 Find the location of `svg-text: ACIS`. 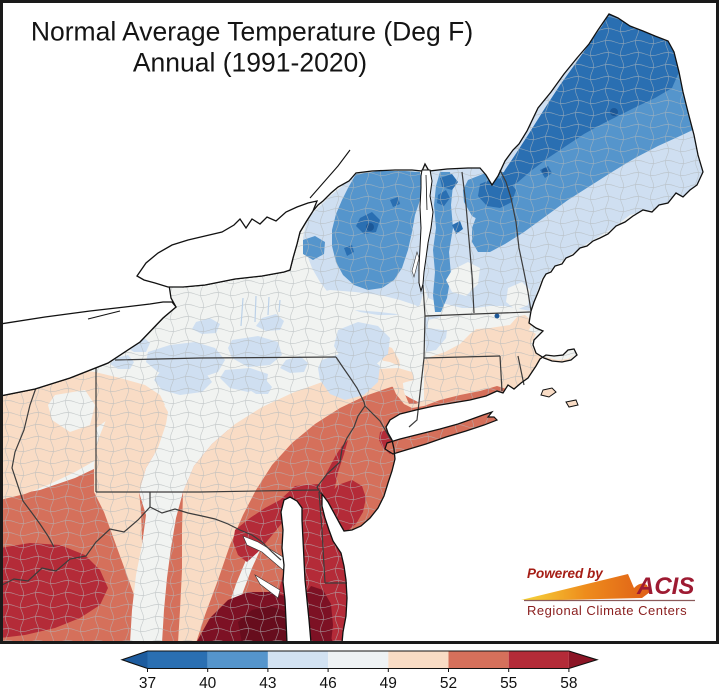

svg-text: ACIS is located at coordinates (665, 586).